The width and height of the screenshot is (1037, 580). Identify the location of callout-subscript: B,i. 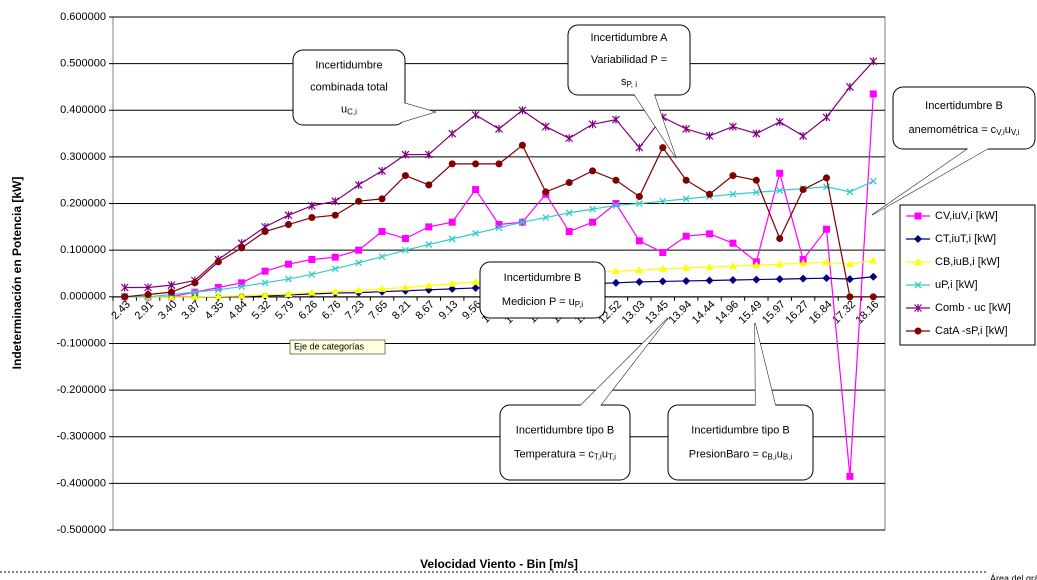
(788, 457).